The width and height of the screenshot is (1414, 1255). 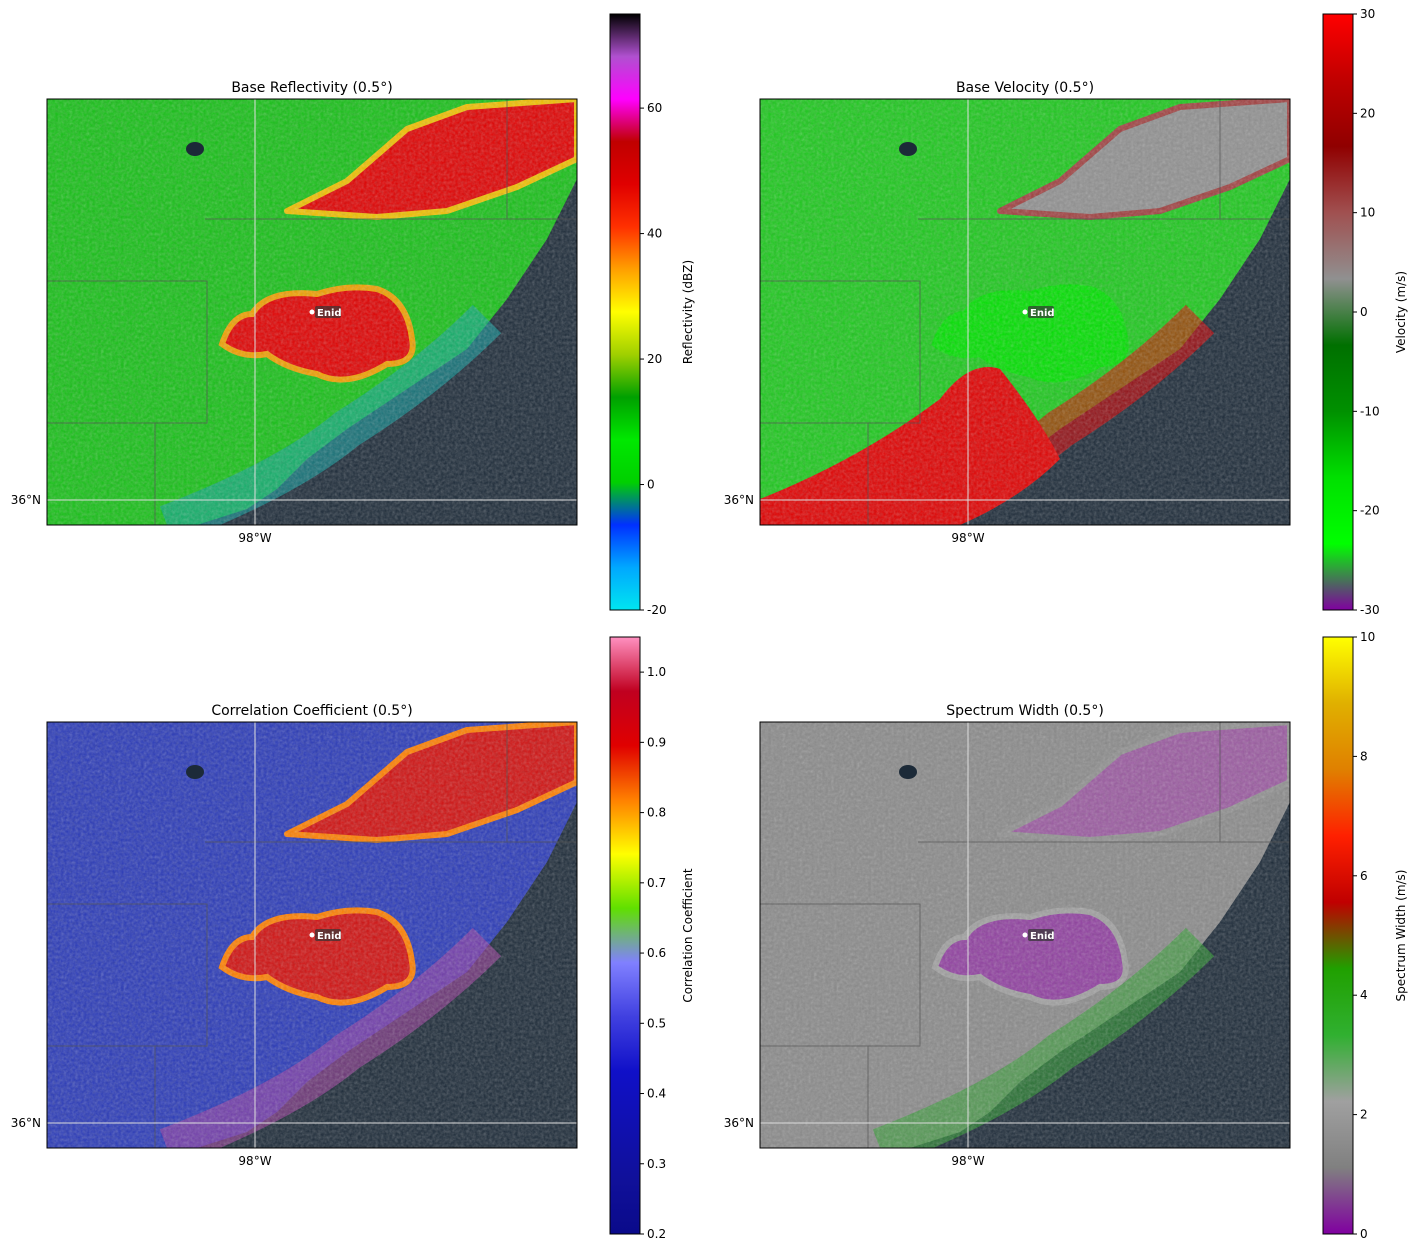 What do you see at coordinates (688, 312) in the screenshot?
I see `colorbar-label: Reflectivity (dBZ)` at bounding box center [688, 312].